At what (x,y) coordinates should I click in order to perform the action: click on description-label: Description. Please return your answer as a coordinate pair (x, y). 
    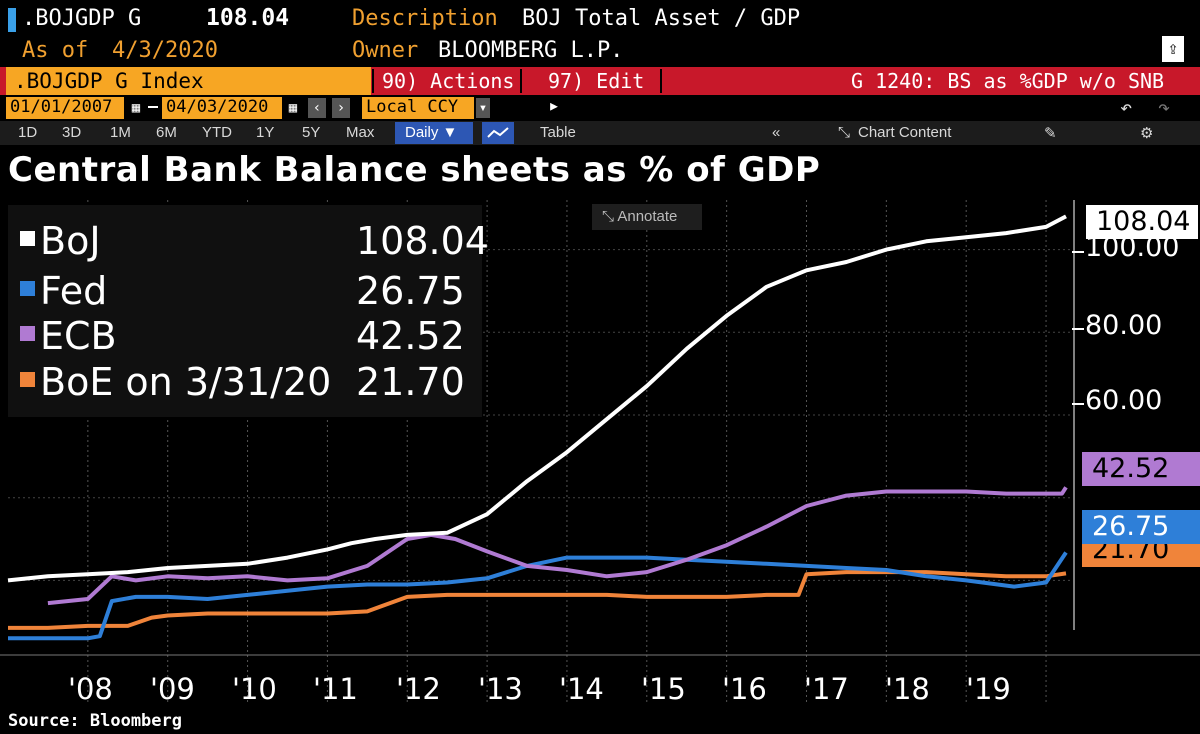
    Looking at the image, I should click on (425, 18).